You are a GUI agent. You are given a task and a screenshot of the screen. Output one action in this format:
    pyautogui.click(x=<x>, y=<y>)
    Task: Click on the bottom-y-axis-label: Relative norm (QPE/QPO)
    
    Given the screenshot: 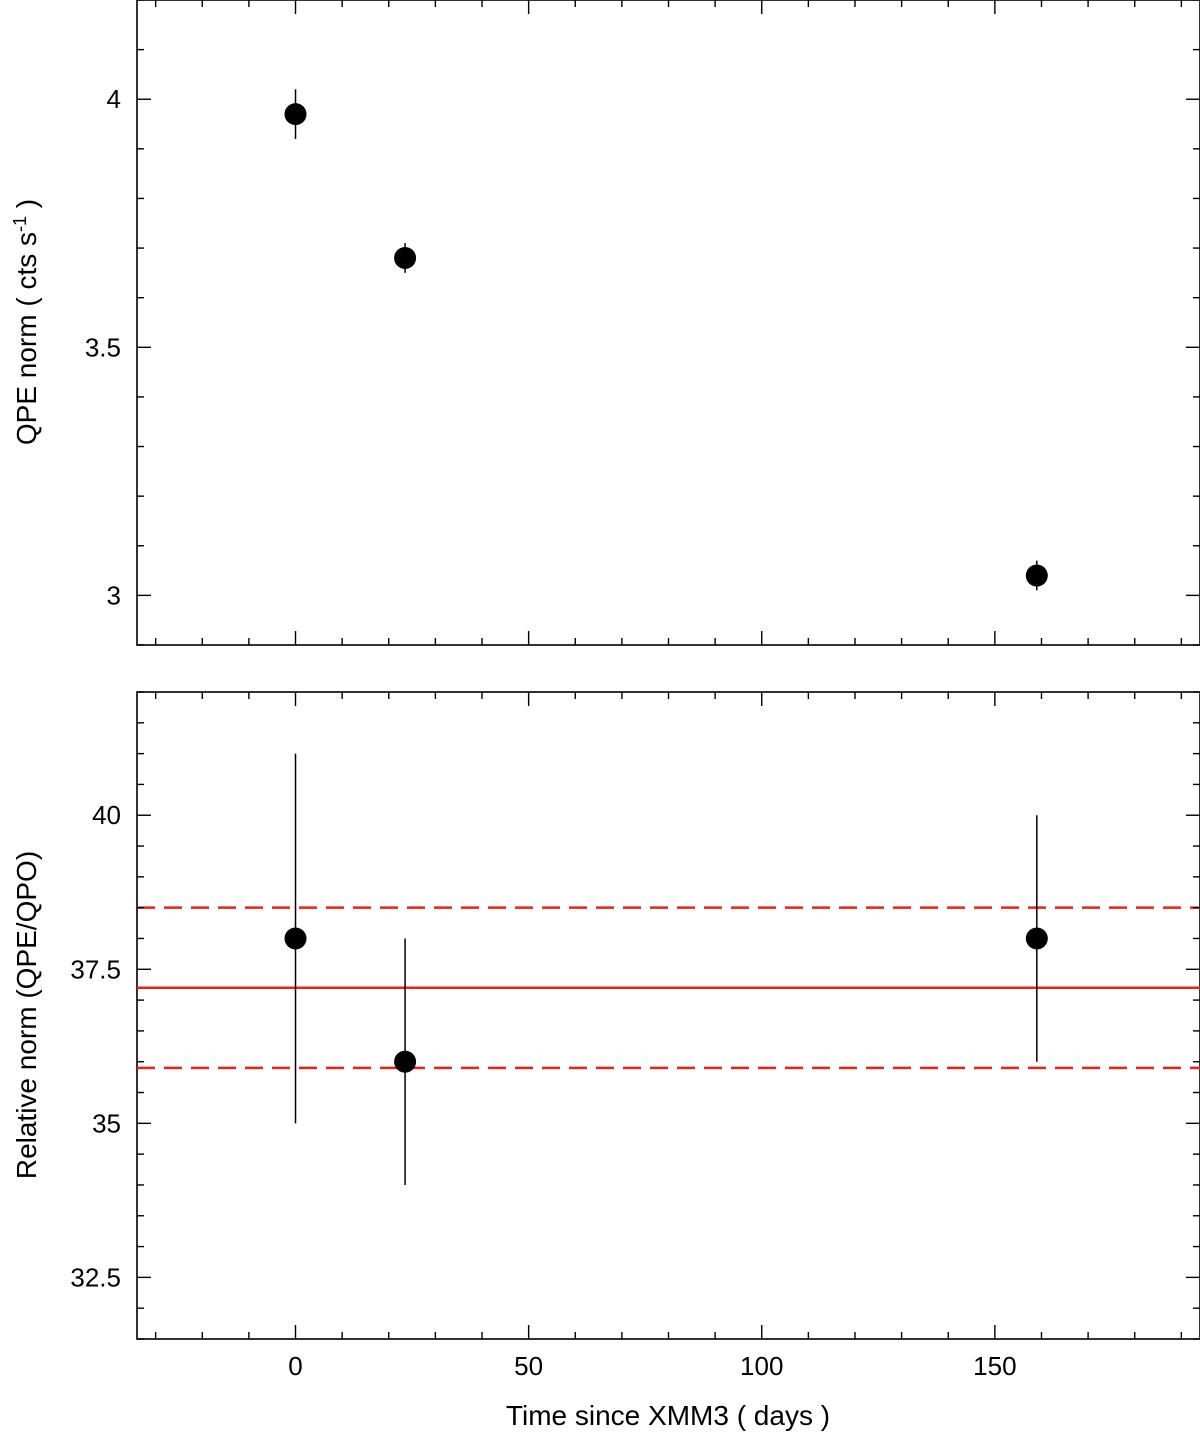 What is the action you would take?
    pyautogui.click(x=26, y=1015)
    